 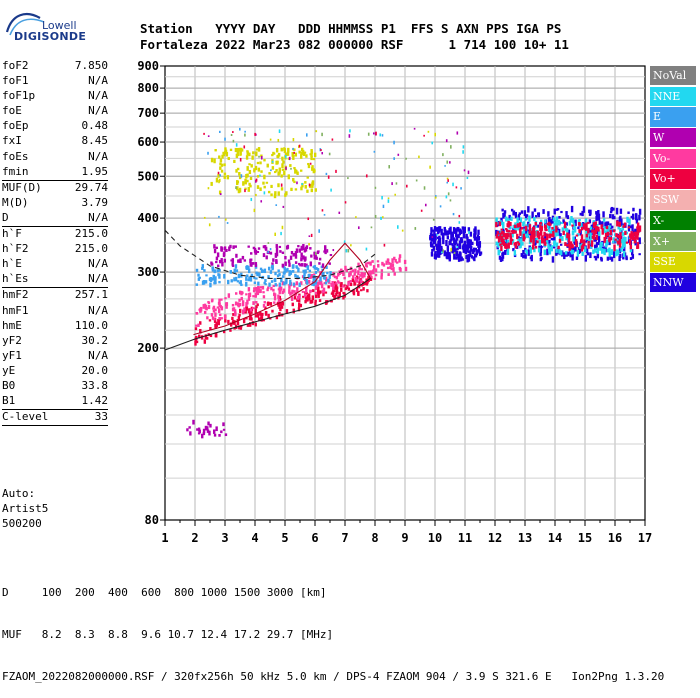 I want to click on x-tick-label: 11, so click(x=465, y=538).